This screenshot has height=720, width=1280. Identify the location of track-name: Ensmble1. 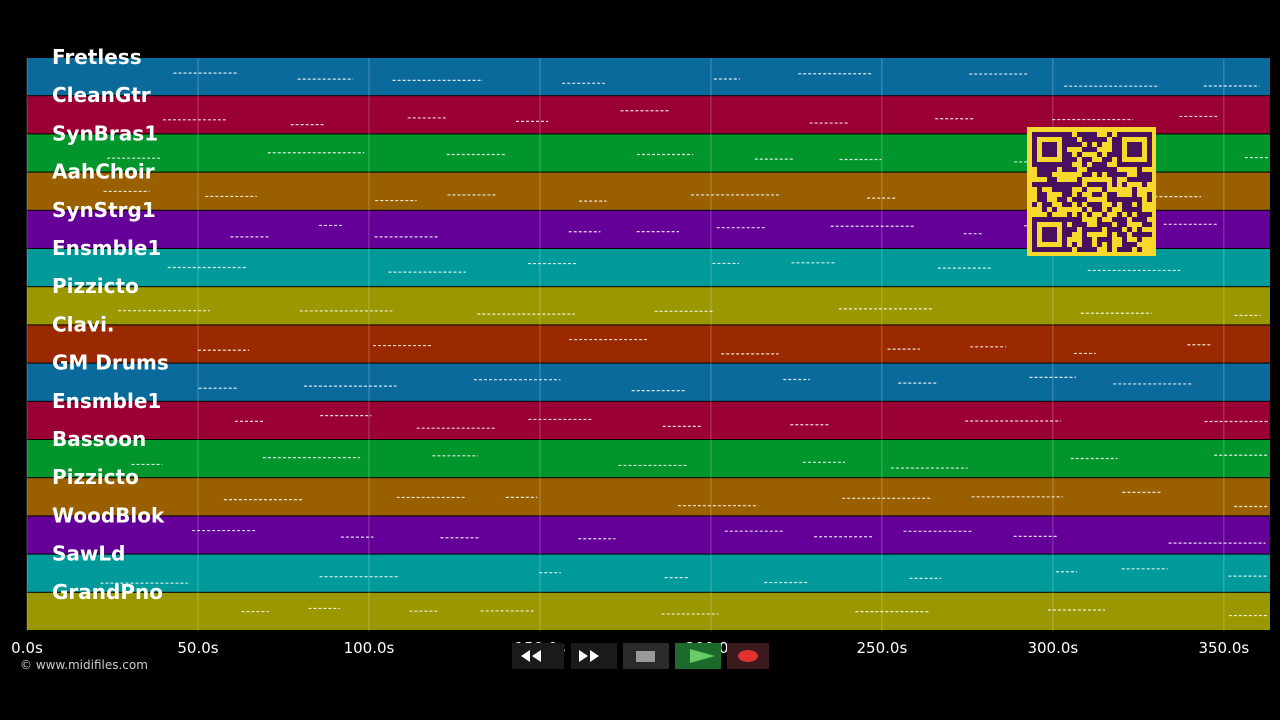
(106, 401).